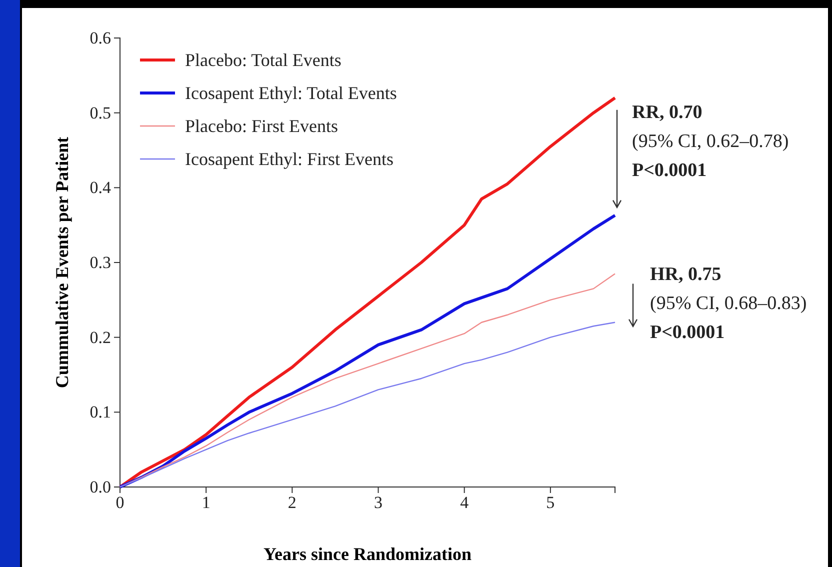  Describe the element at coordinates (101, 188) in the screenshot. I see `y-tick-label: 0.4` at that location.